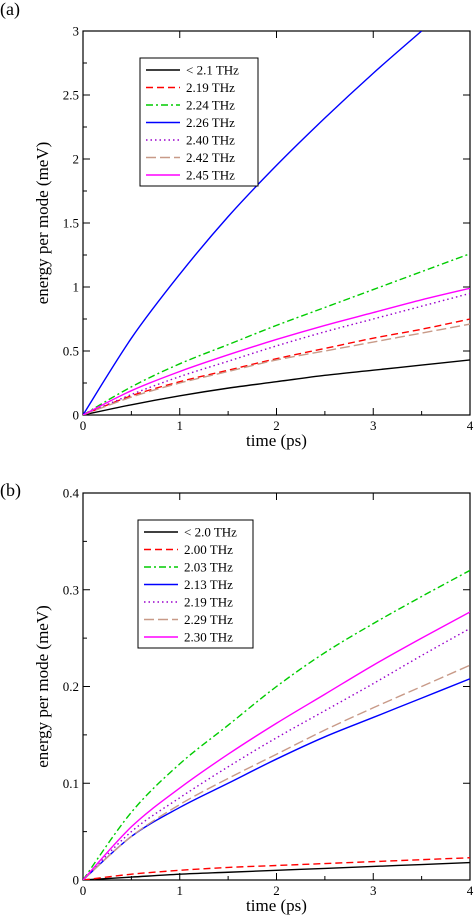 The height and width of the screenshot is (921, 474). What do you see at coordinates (71, 589) in the screenshot?
I see `y-tick-label: 0.3` at bounding box center [71, 589].